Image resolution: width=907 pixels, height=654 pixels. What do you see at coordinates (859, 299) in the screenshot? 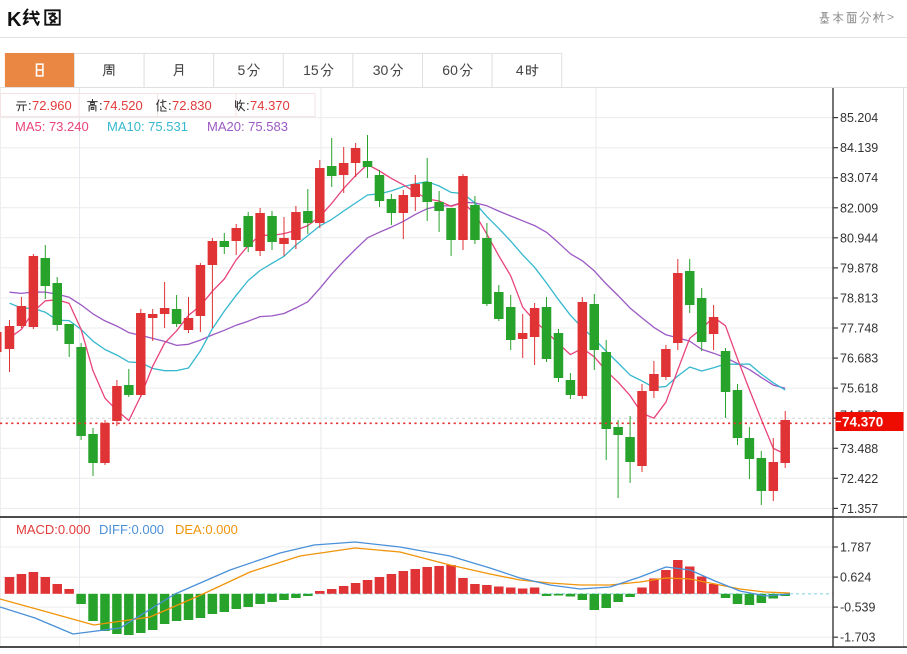
I see `svg-text: 78.813` at bounding box center [859, 299].